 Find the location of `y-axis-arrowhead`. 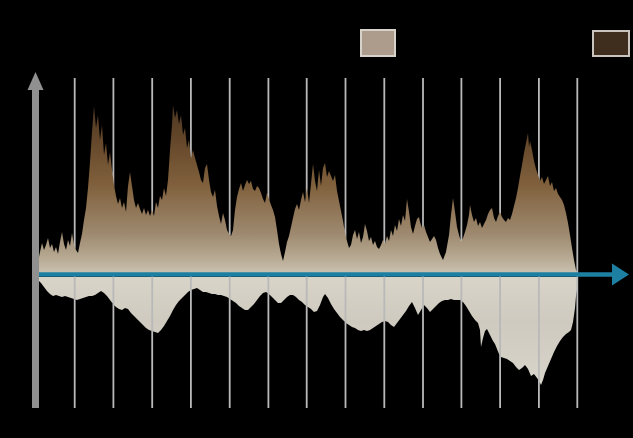

y-axis-arrowhead is located at coordinates (35, 81).